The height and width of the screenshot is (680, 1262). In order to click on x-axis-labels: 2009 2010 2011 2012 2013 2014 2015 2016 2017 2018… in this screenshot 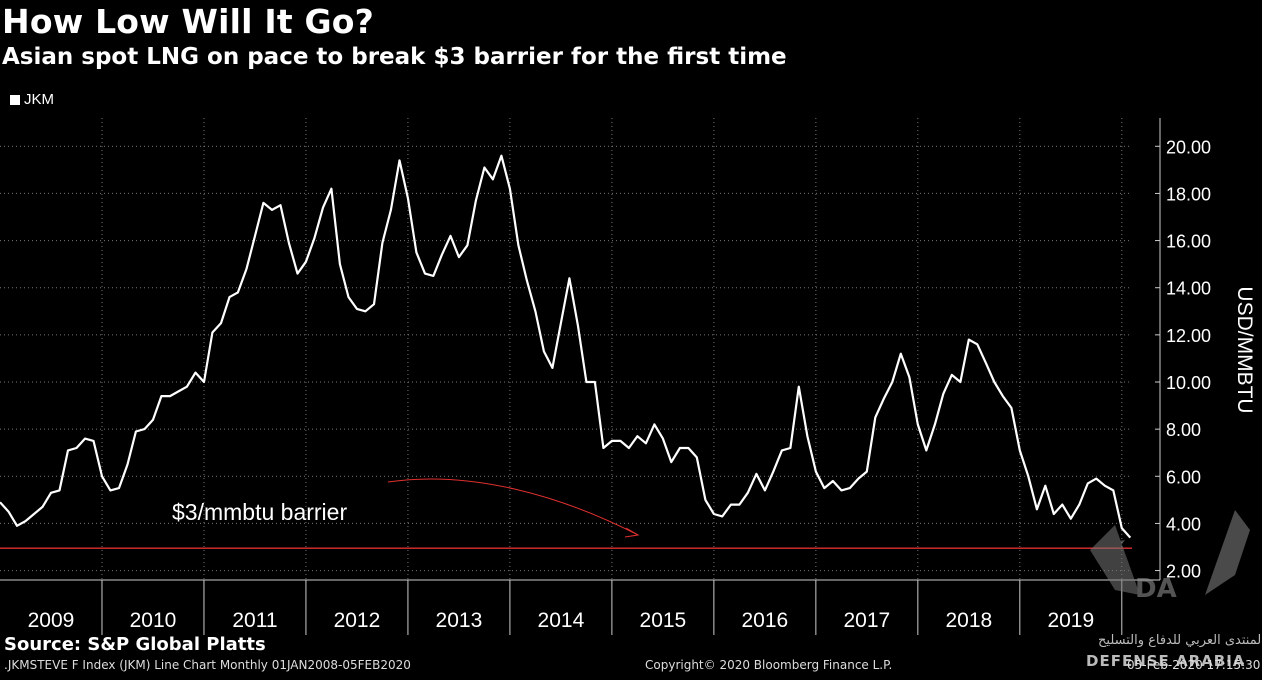, I will do `click(580, 607)`.